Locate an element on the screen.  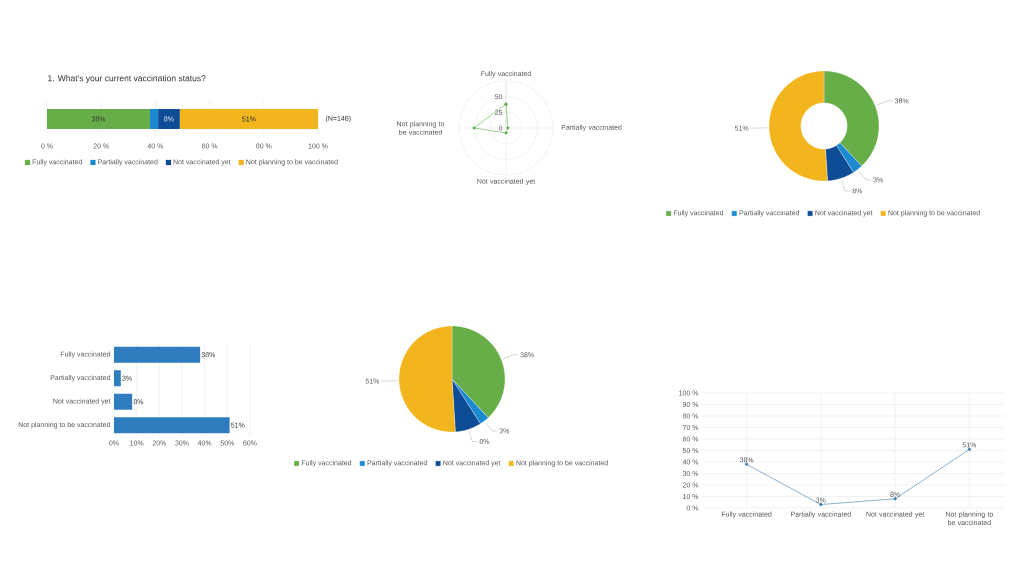
chart-title: 1. What's your current vaccination status? is located at coordinates (127, 79).